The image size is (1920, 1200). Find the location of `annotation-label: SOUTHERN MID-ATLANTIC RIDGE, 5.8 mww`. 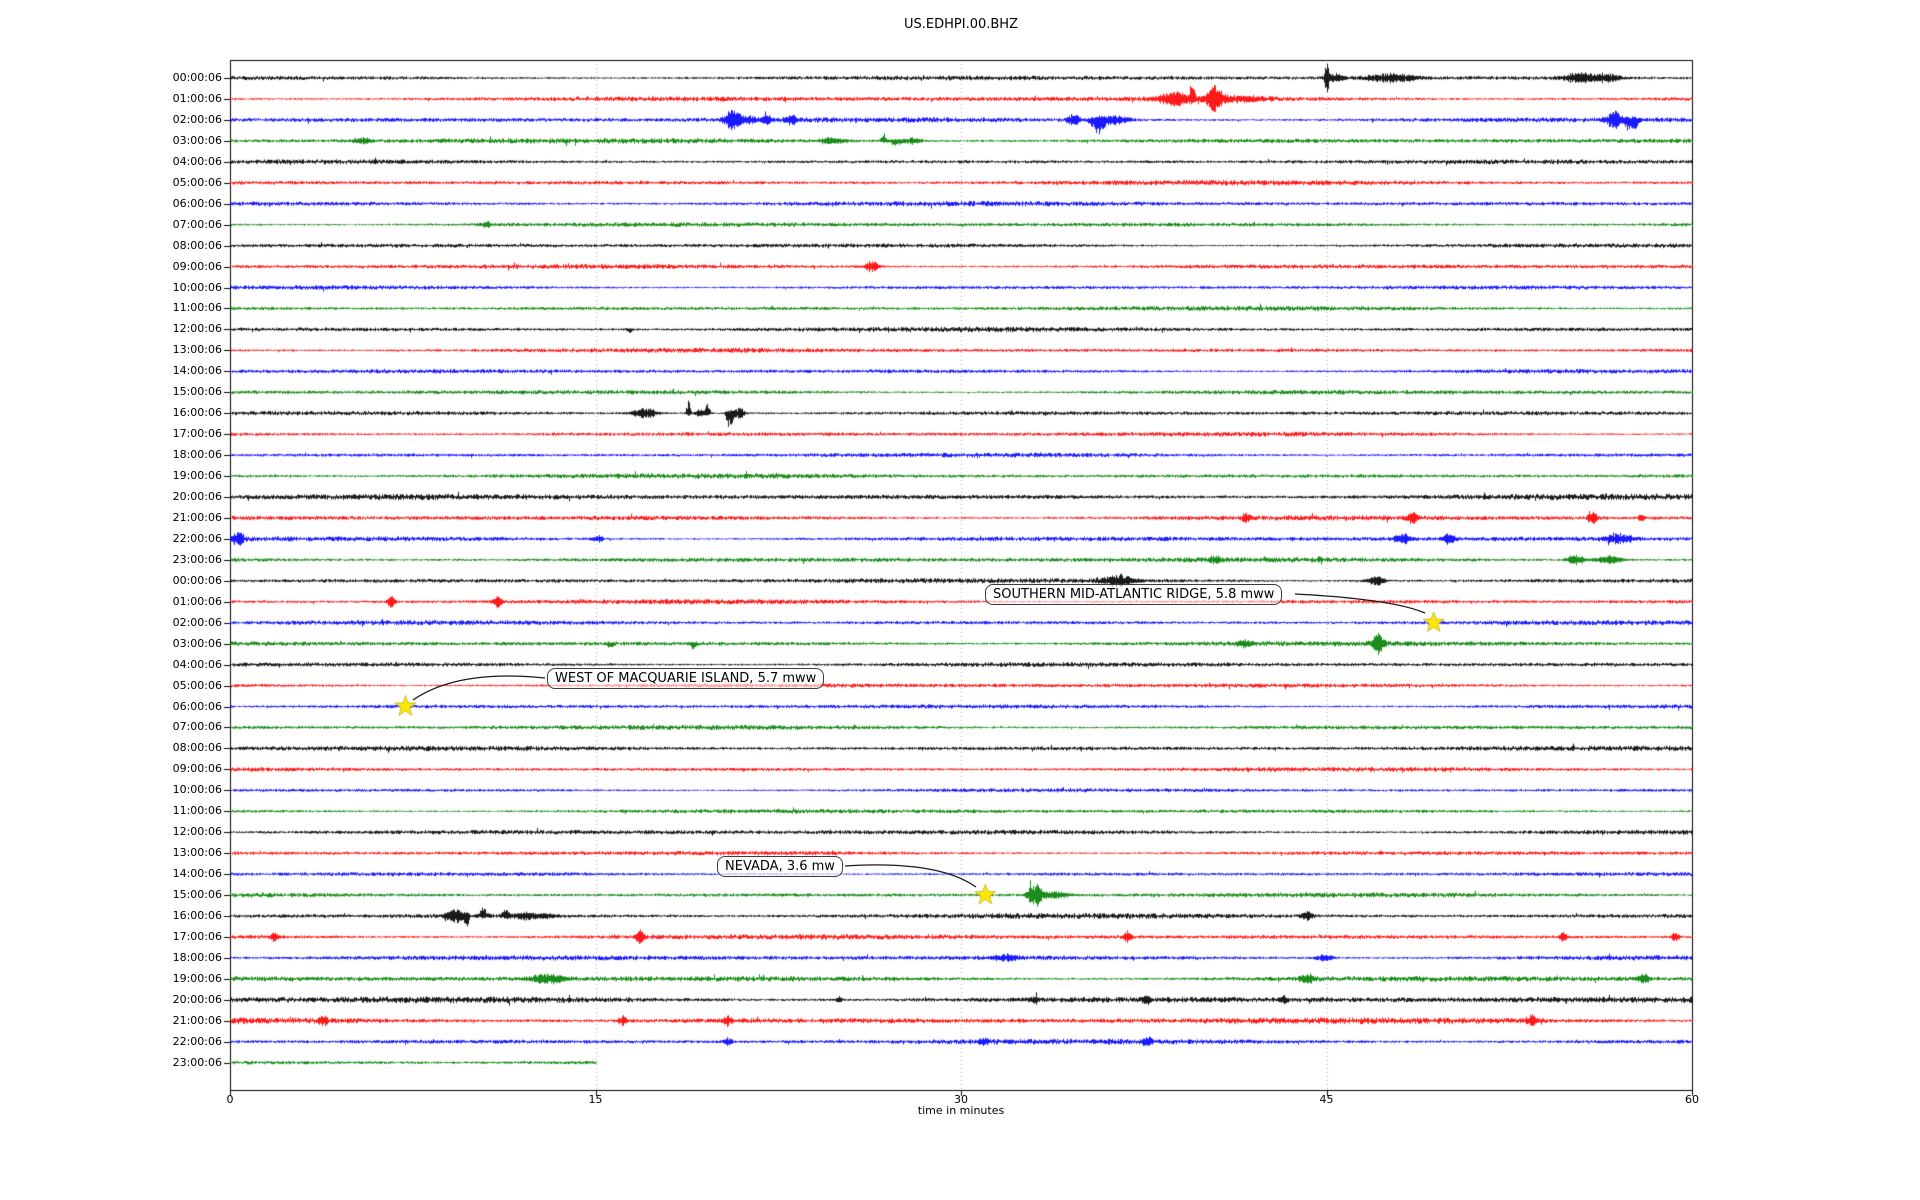

annotation-label: SOUTHERN MID-ATLANTIC RIDGE, 5.8 mww is located at coordinates (1134, 594).